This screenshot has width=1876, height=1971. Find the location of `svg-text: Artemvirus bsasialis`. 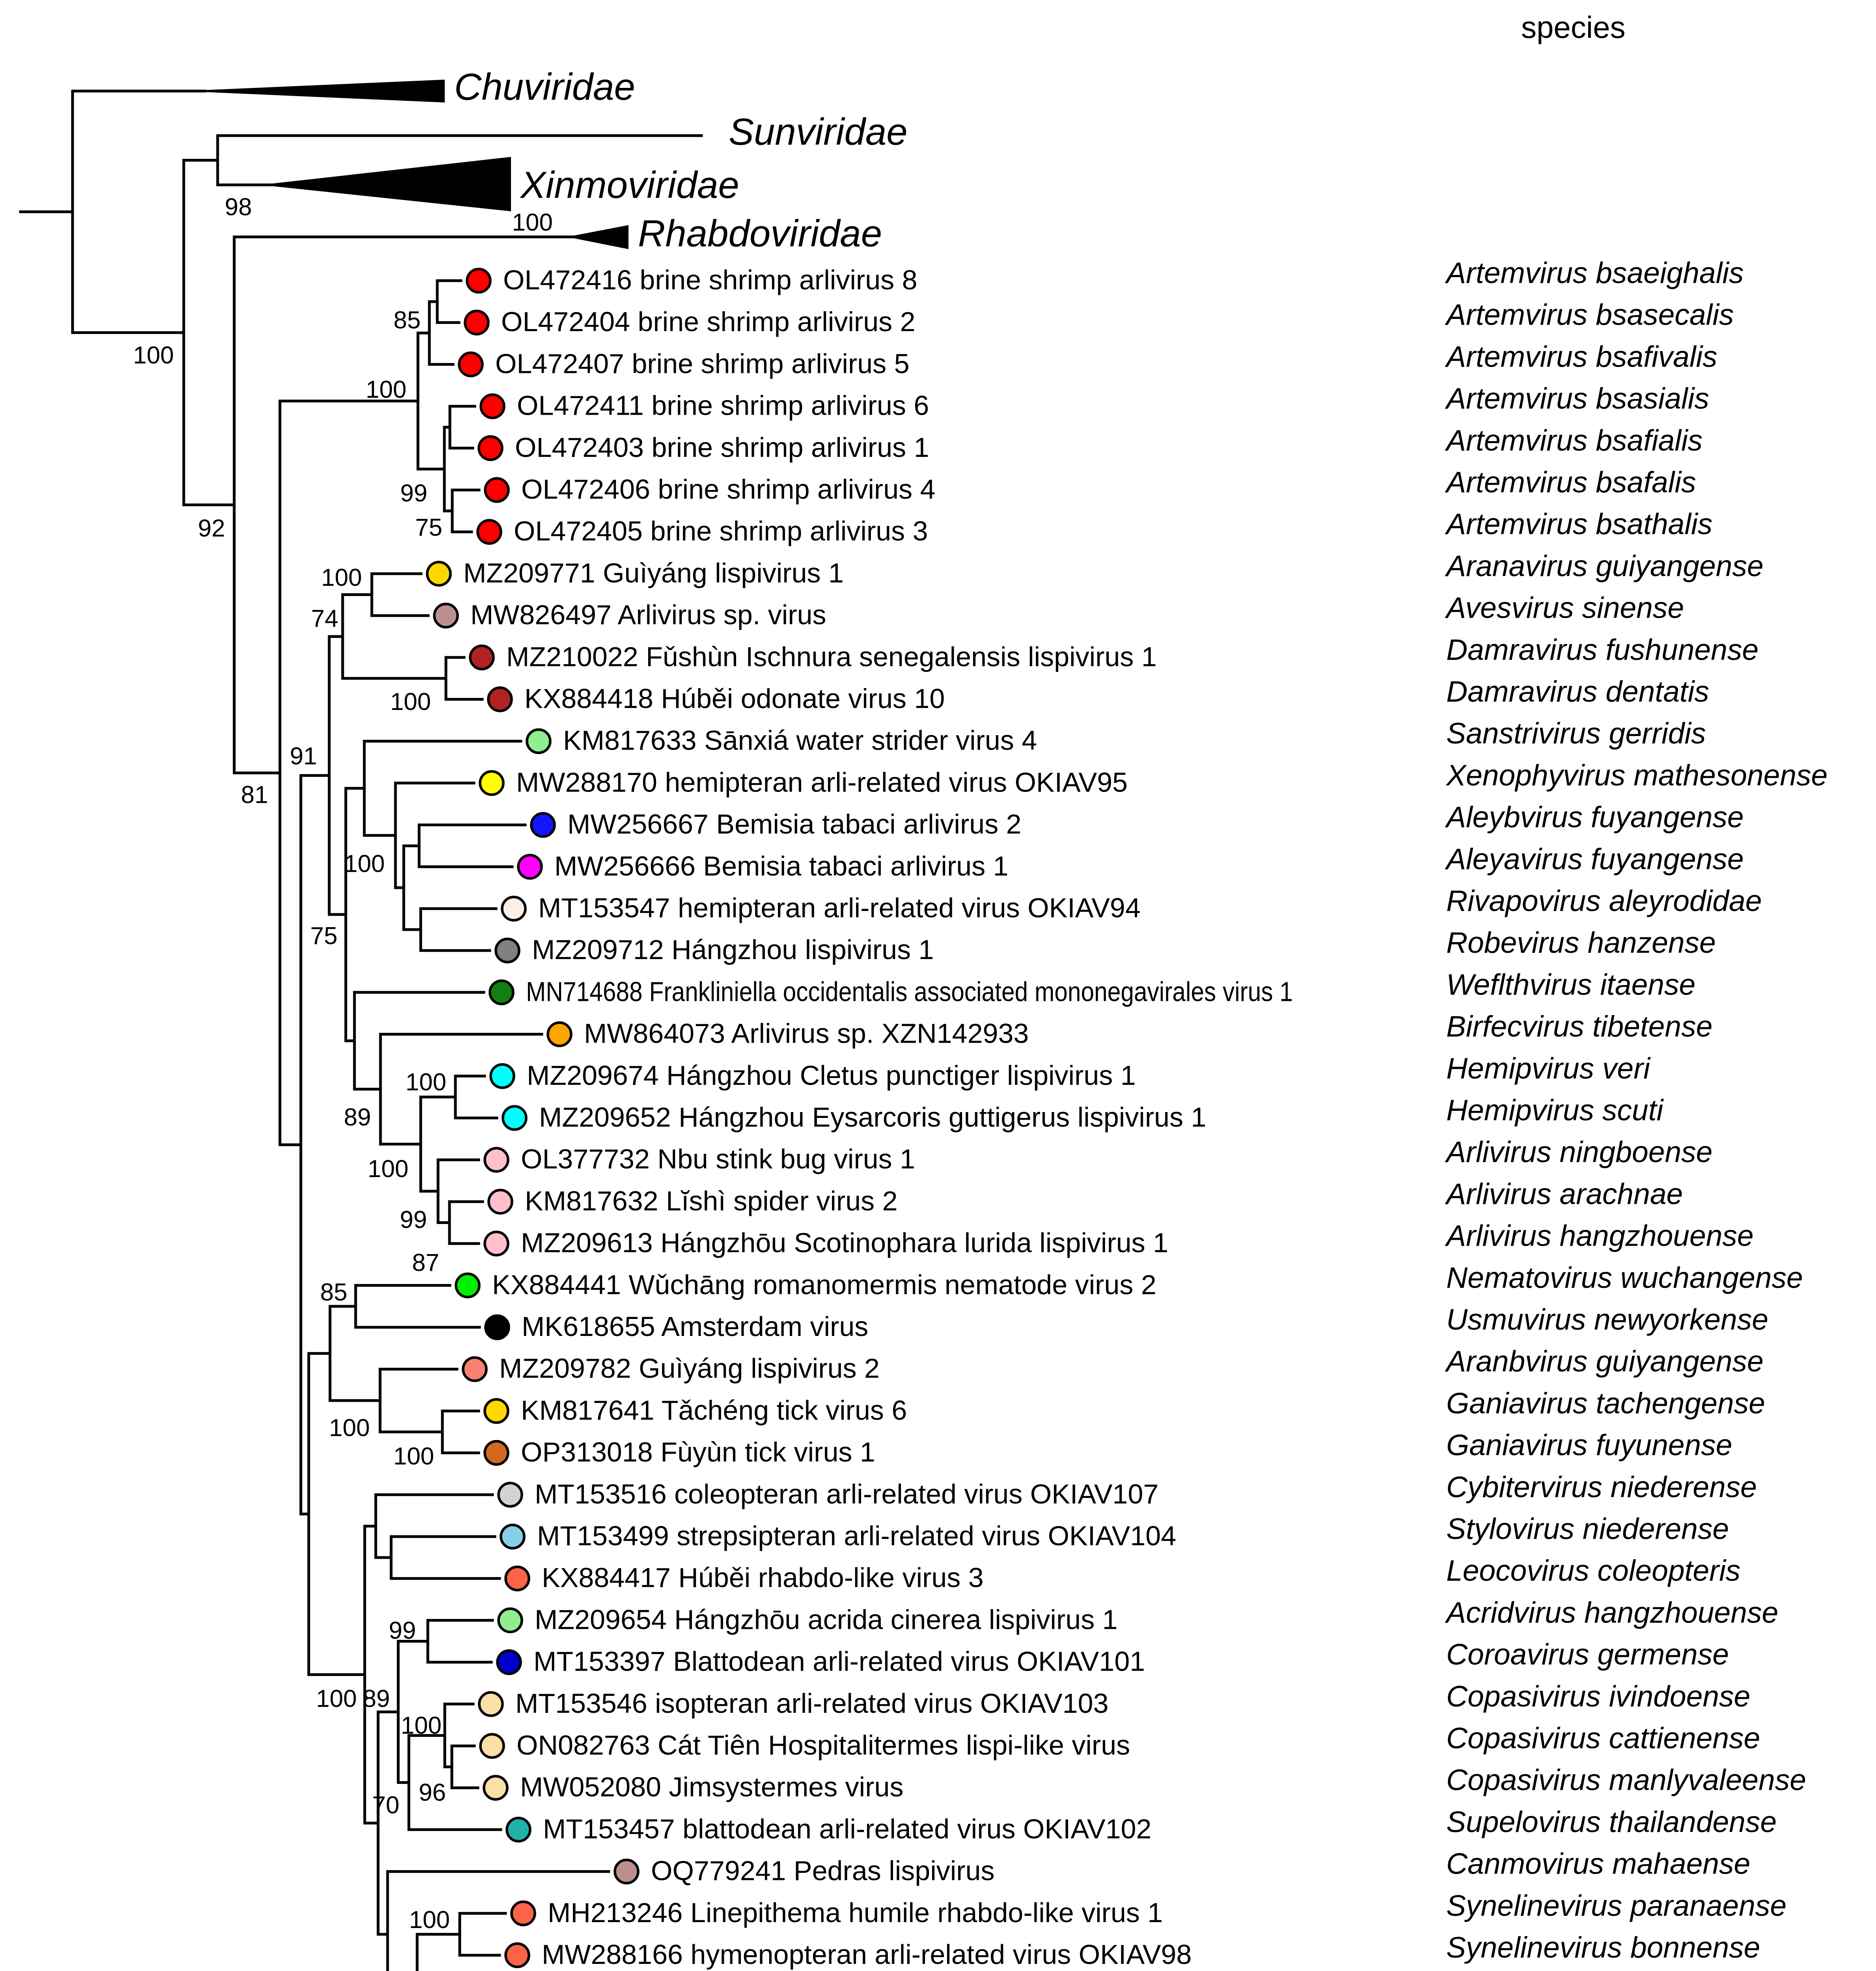

svg-text: Artemvirus bsasialis is located at coordinates (1577, 398).